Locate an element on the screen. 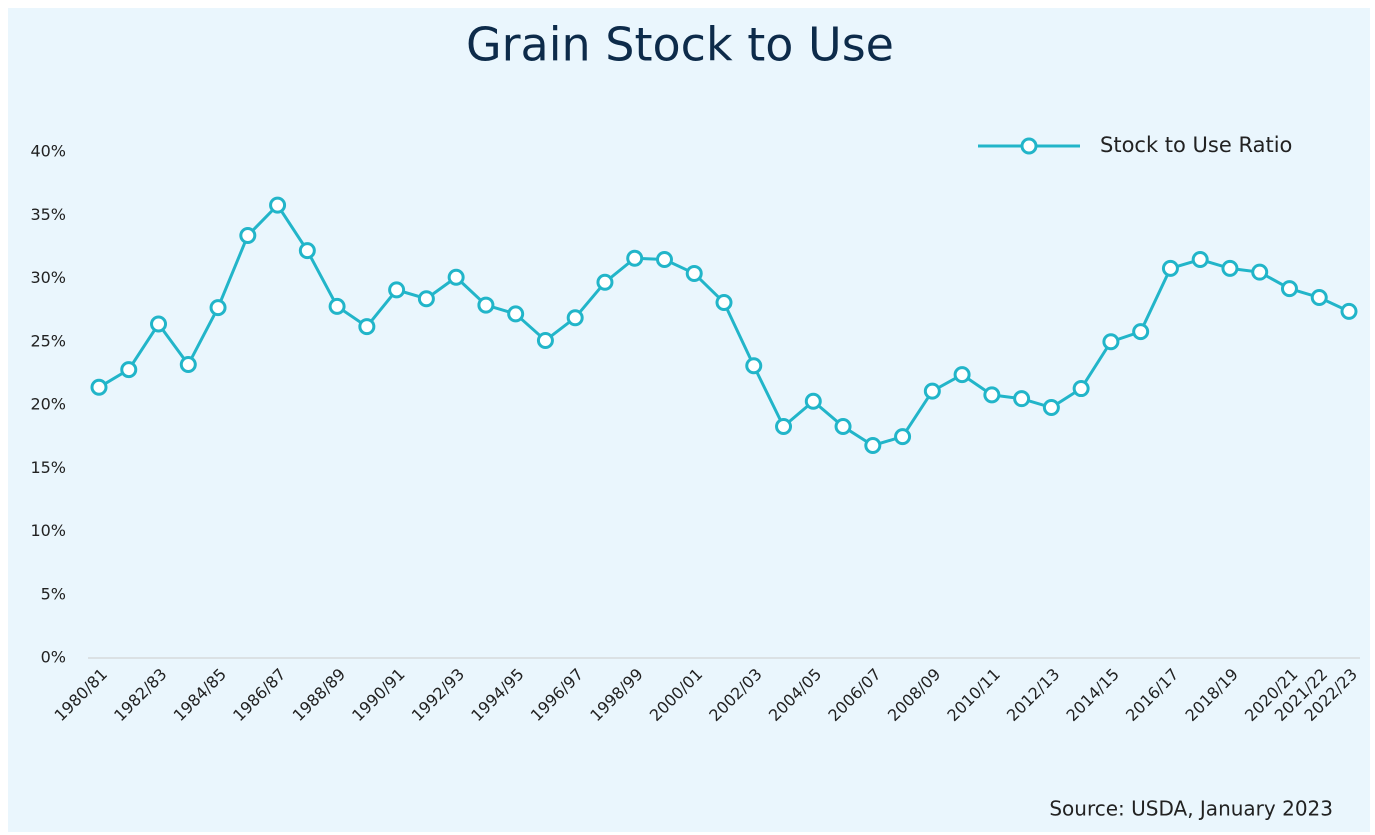 This screenshot has width=1375, height=835. legend-label: Stock to Use Ratio is located at coordinates (1196, 145).